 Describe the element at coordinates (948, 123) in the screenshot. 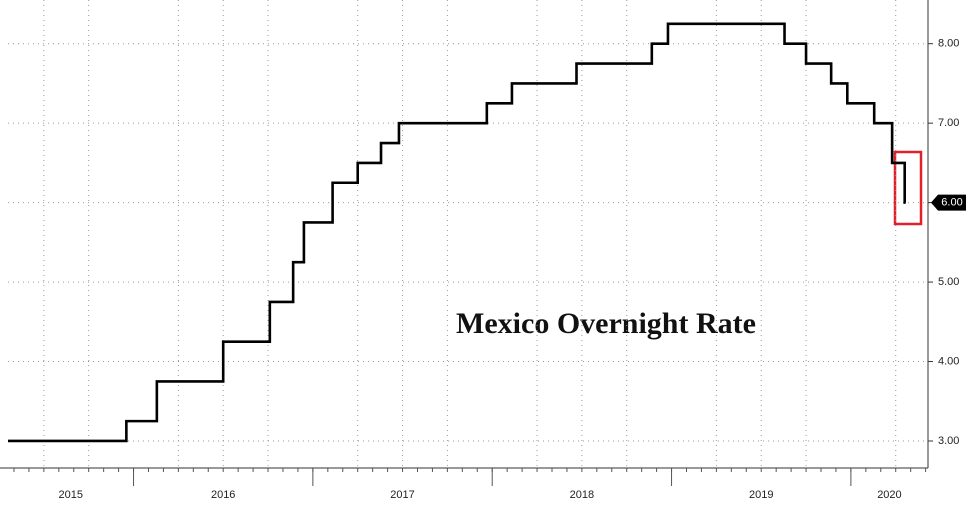

I see `y-tick-label: 7.00` at that location.